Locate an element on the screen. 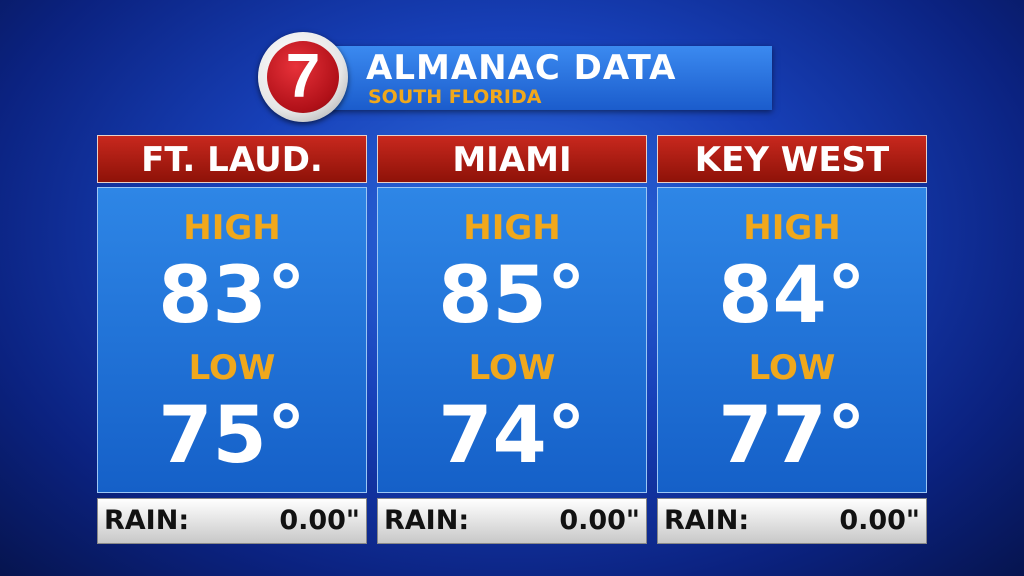 The image size is (1024, 576). temp-box: HIGH 84° LOW 77° is located at coordinates (792, 340).